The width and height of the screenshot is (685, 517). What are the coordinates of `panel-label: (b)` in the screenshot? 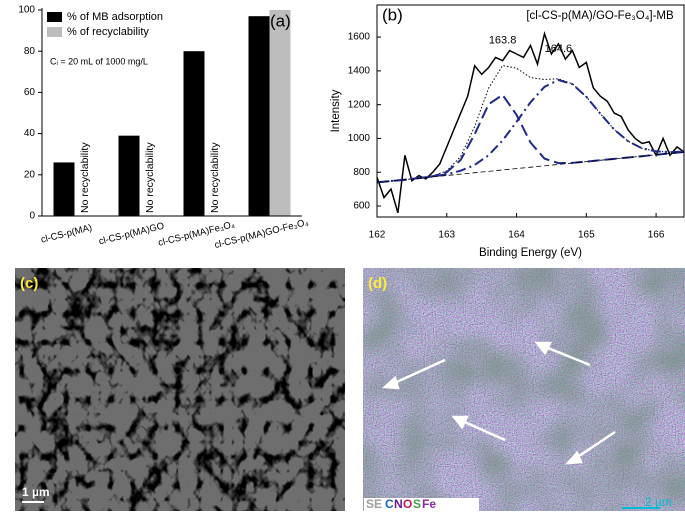 It's located at (392, 14).